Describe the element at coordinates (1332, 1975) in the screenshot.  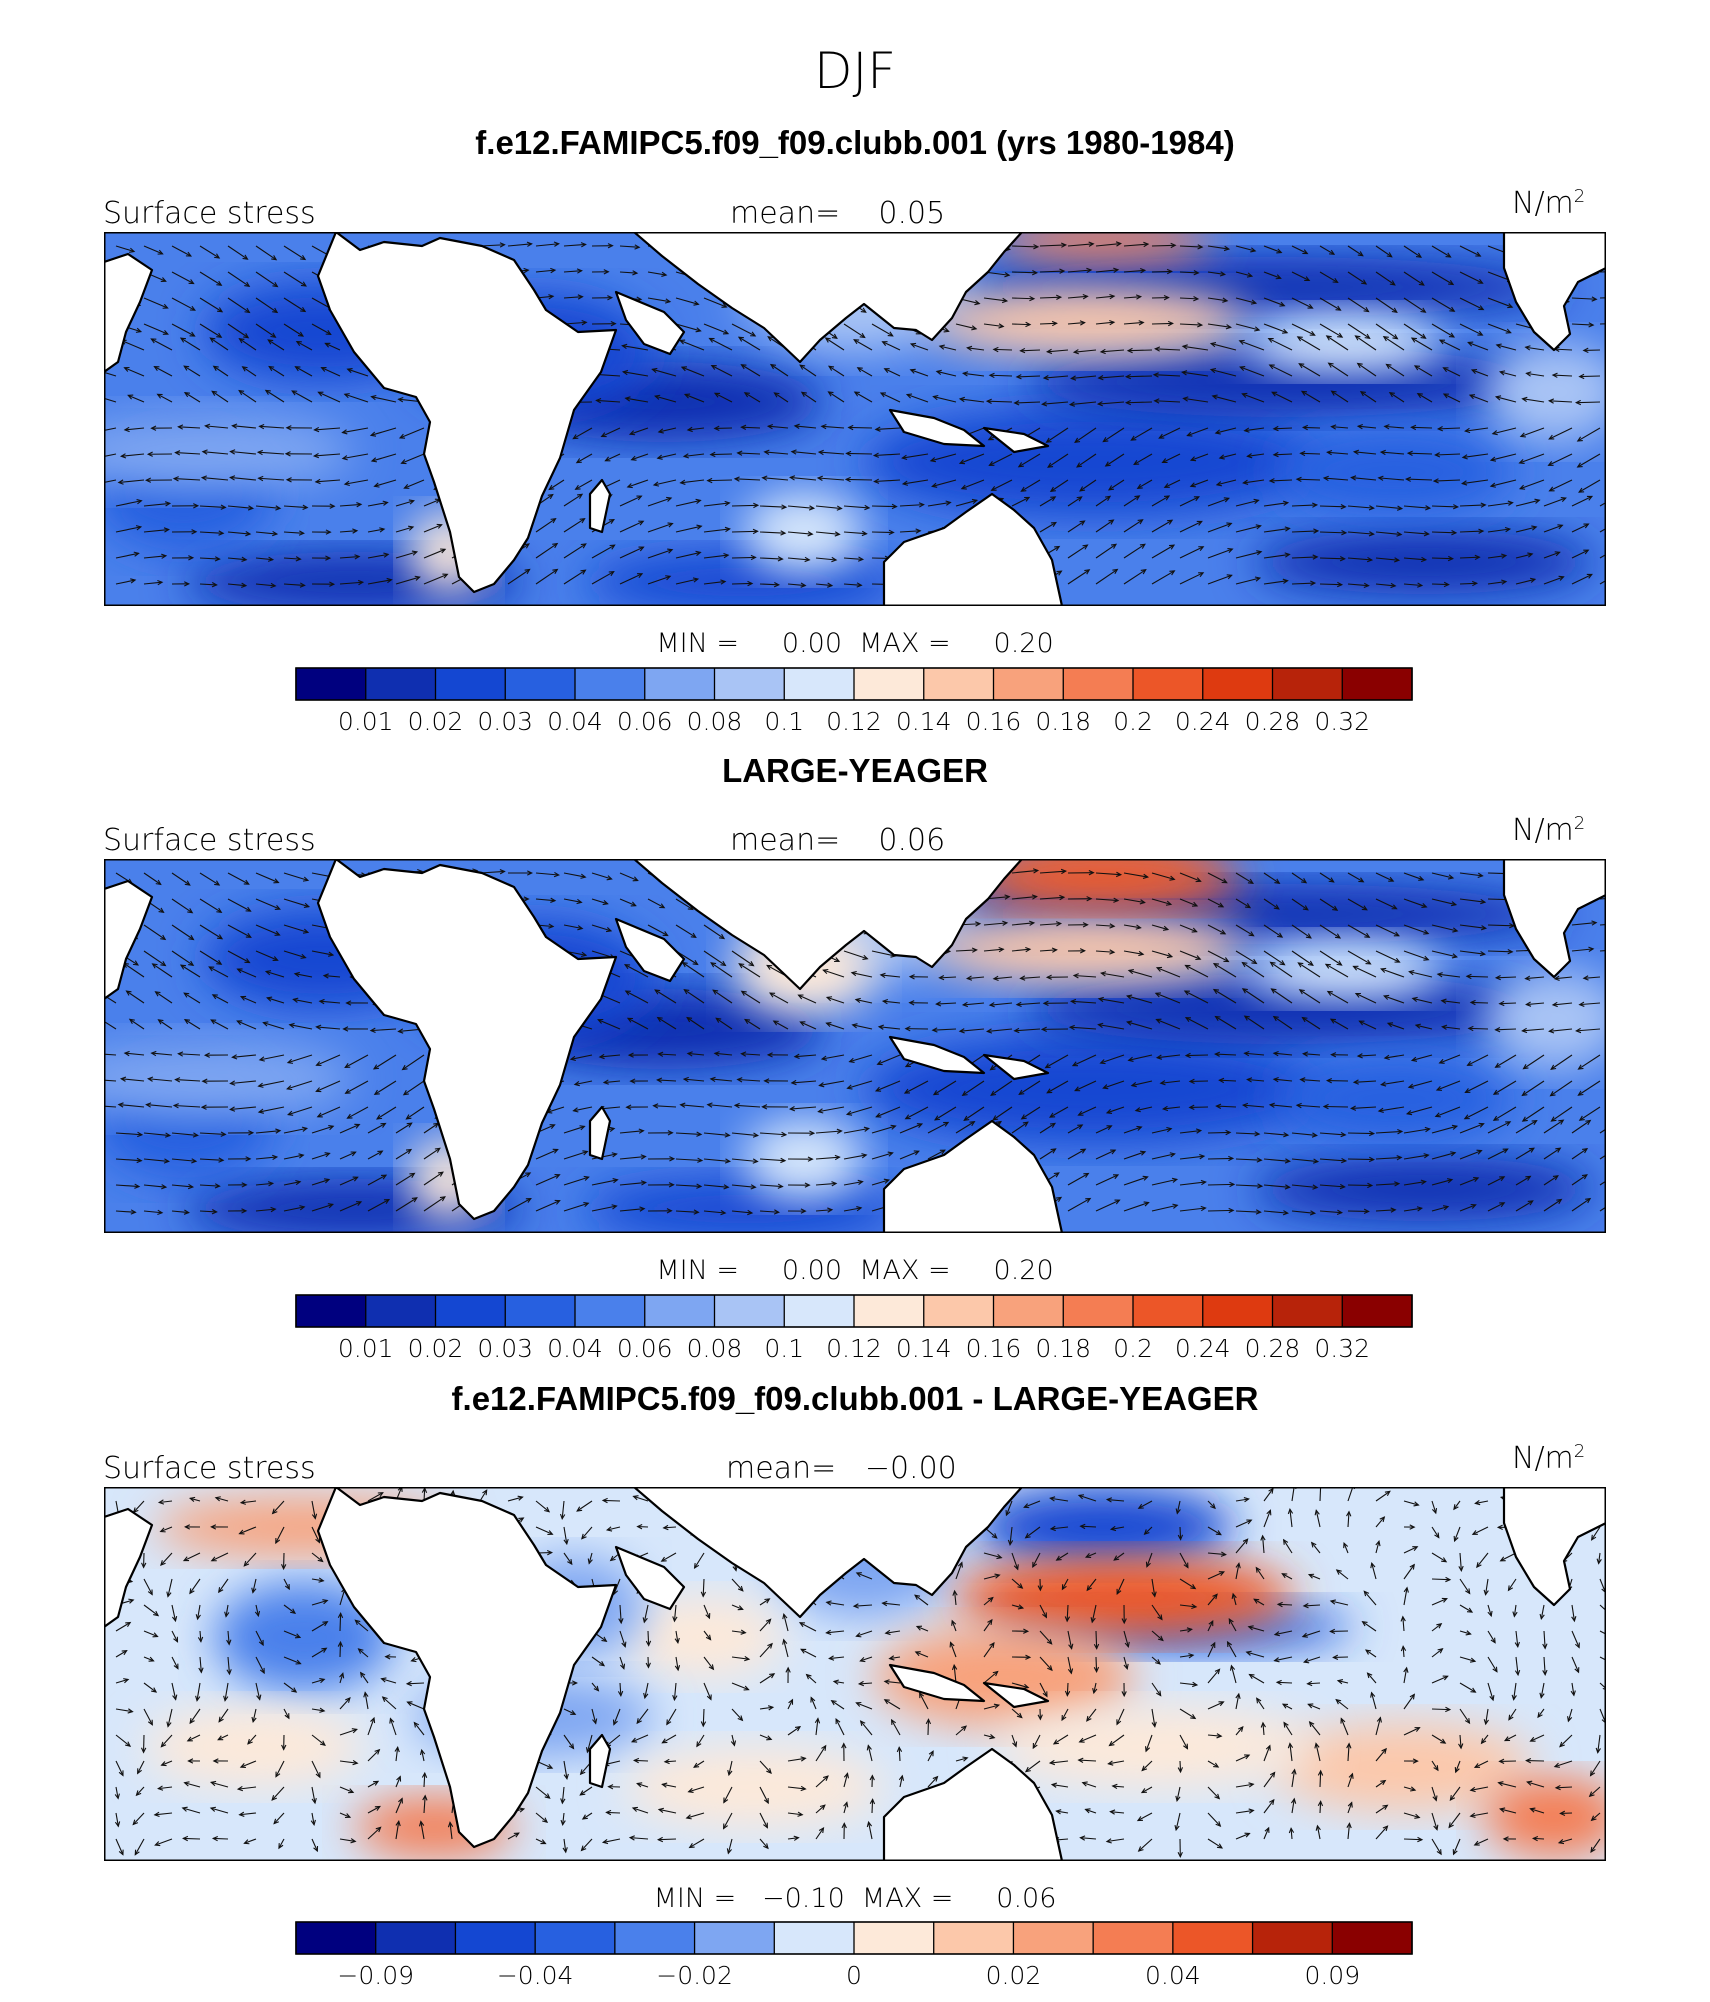
I see `colorbar-tick-label: 0.09` at that location.